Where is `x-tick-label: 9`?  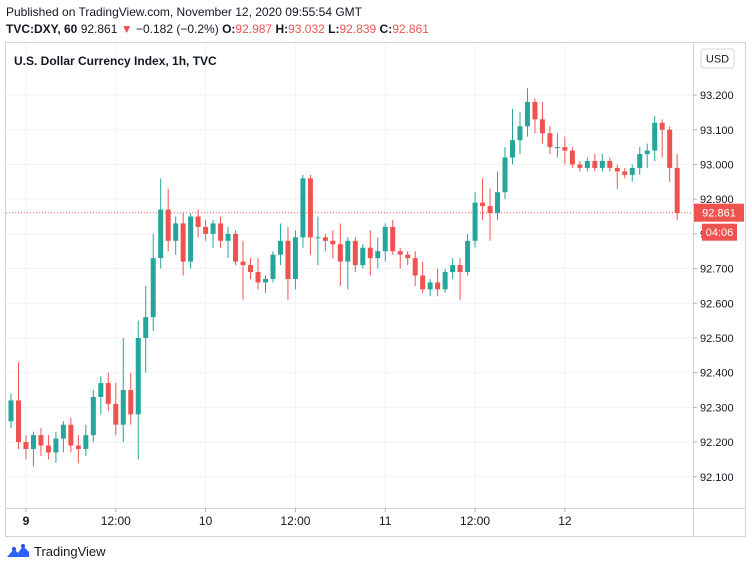 x-tick-label: 9 is located at coordinates (26, 521).